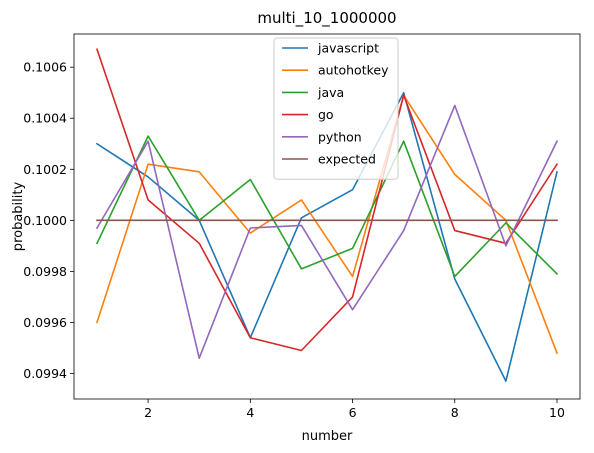 This screenshot has height=453, width=594. Describe the element at coordinates (45, 373) in the screenshot. I see `y-tick-label: 0.0994` at that location.